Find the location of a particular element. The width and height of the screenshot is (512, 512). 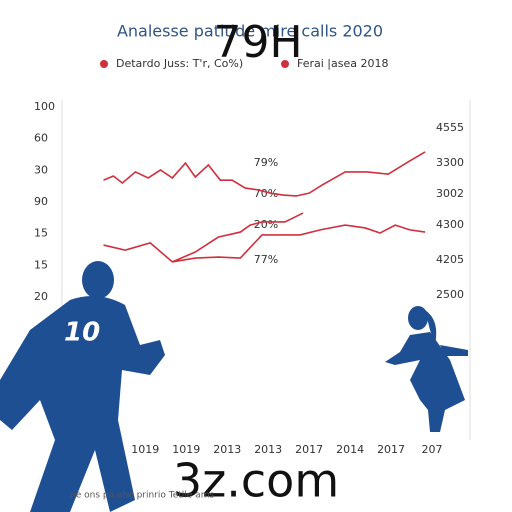

y2-tick-label: 4205 is located at coordinates (450, 259).